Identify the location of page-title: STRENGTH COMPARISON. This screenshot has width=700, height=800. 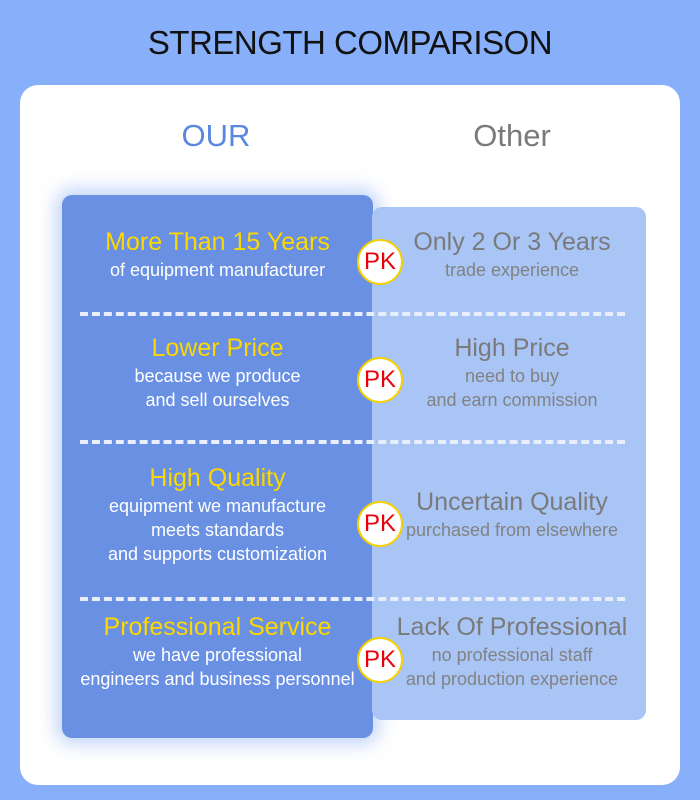
(350, 42).